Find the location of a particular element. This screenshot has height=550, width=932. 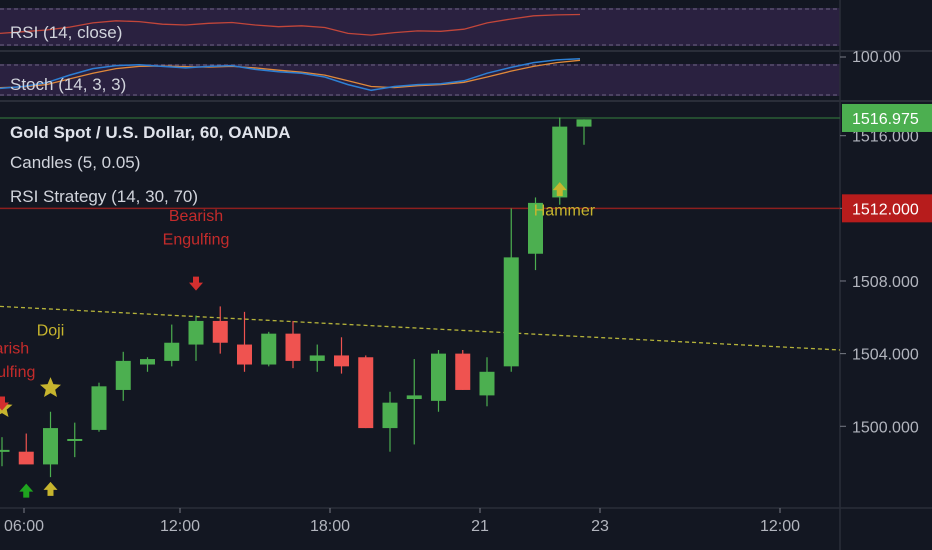

stoch-d-line is located at coordinates (290, 74).